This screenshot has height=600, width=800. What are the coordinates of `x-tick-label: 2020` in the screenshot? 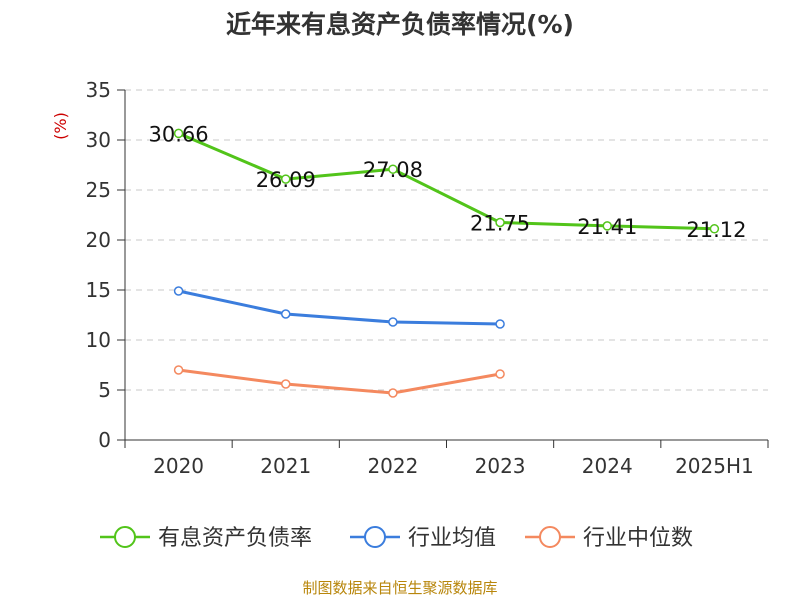 It's located at (178, 466).